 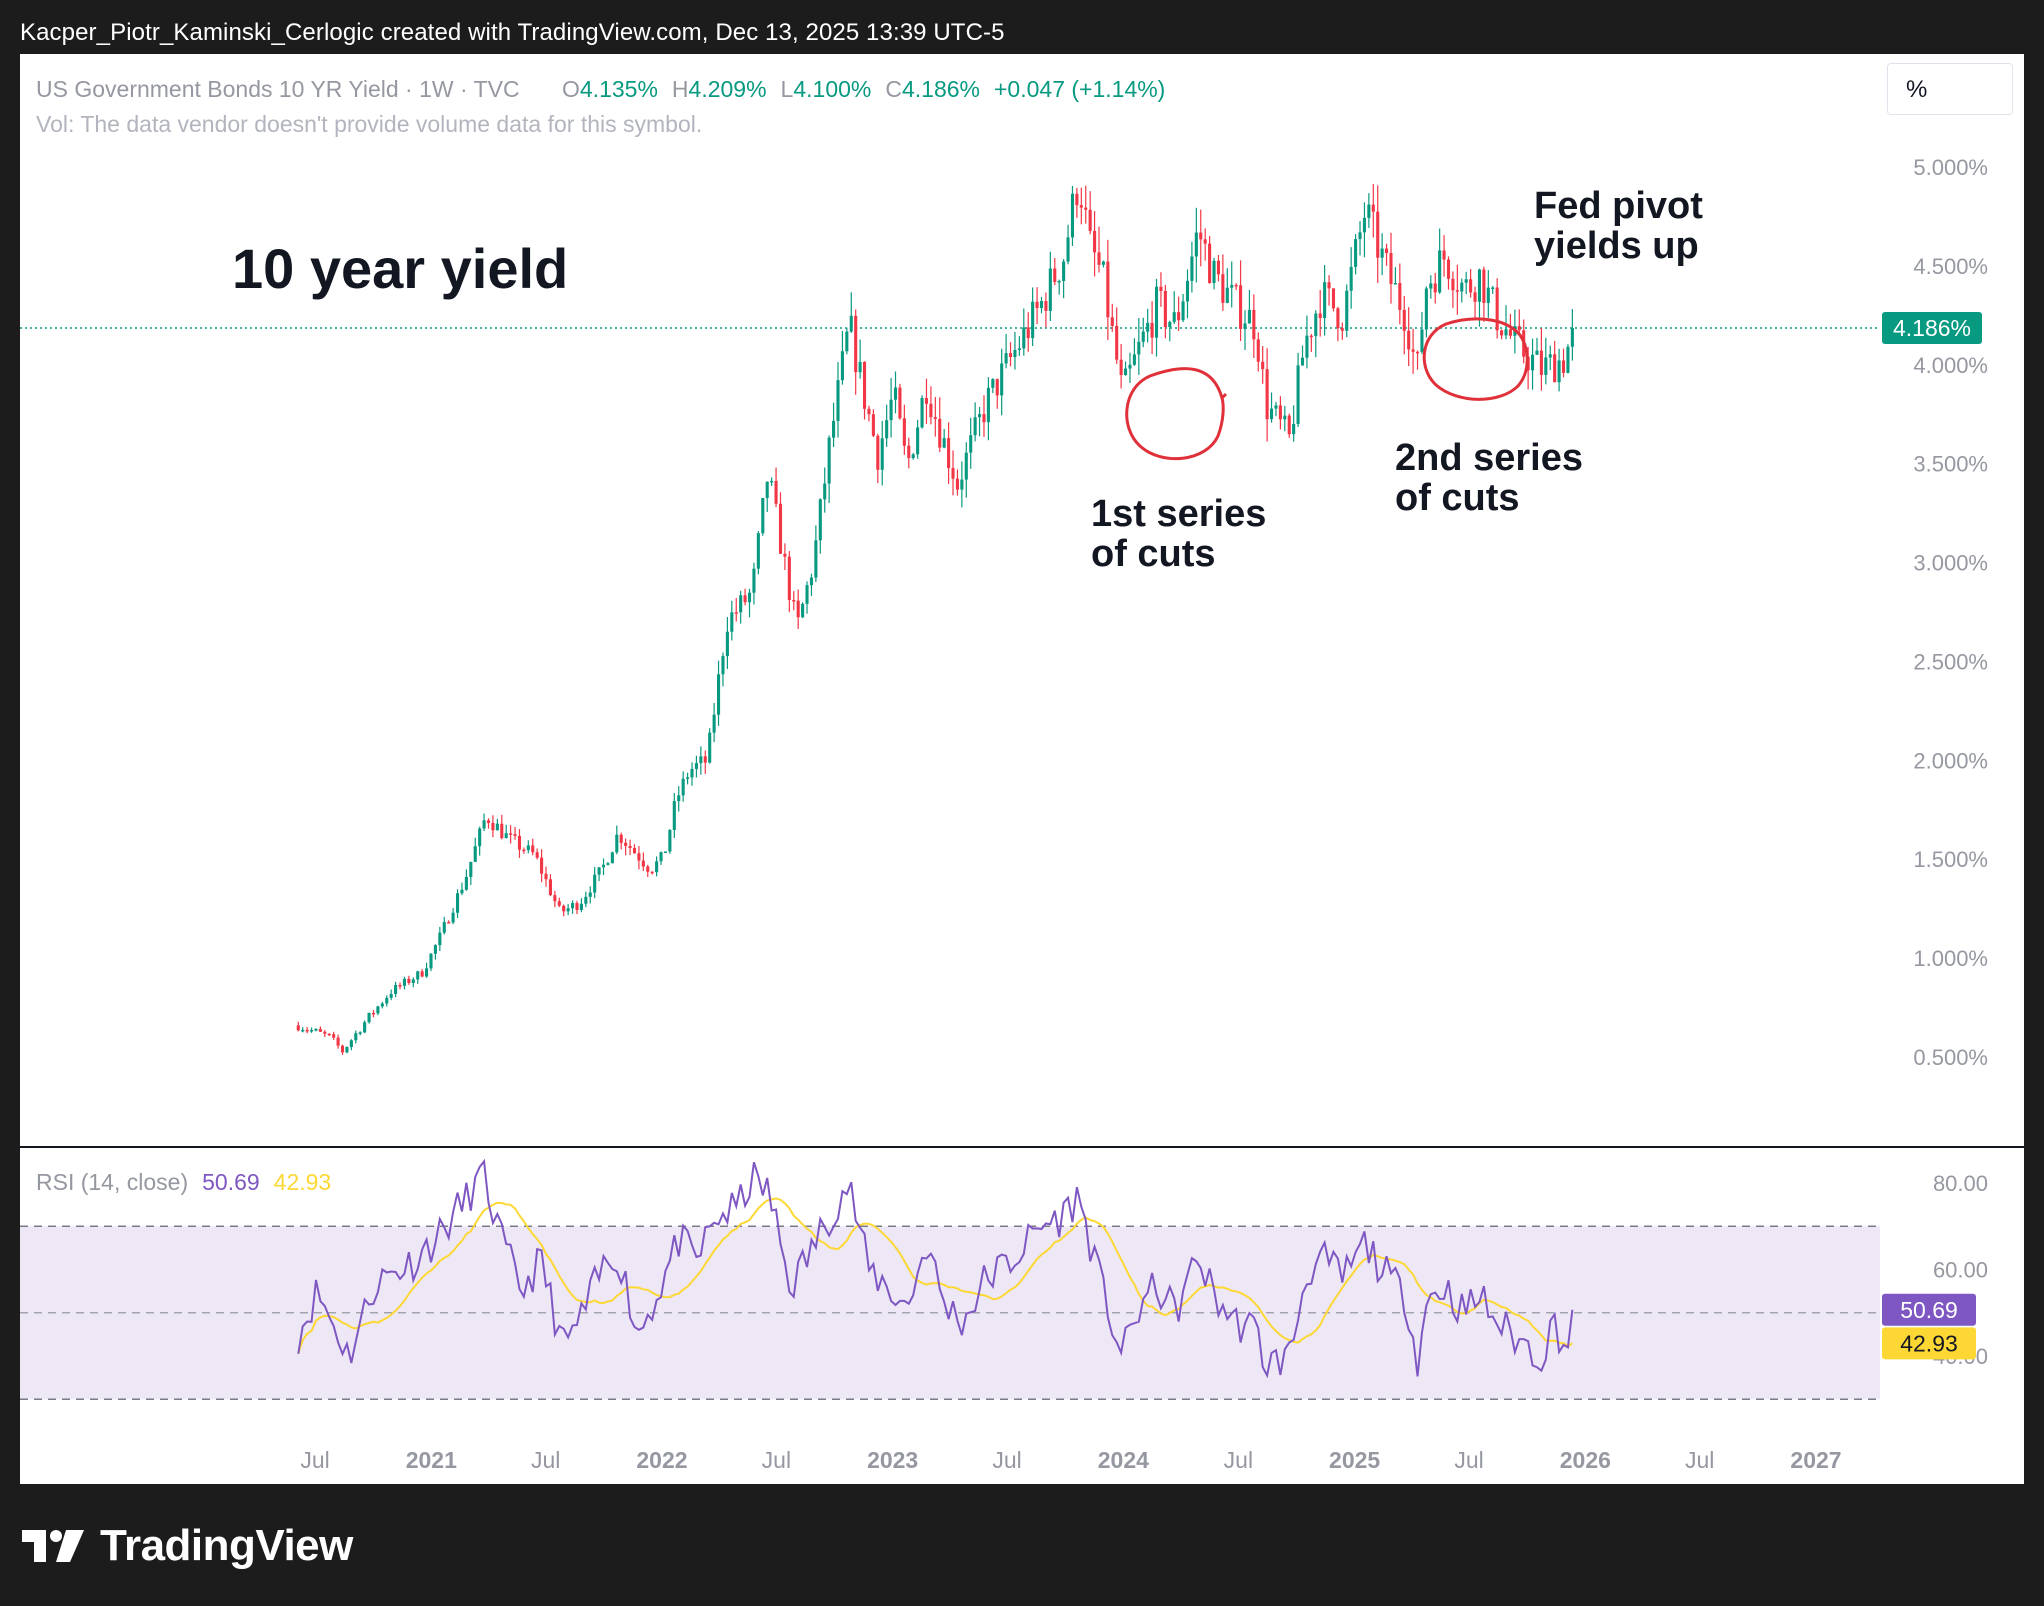 I want to click on annotation-cuts2-line2: of cuts, so click(x=1457, y=498).